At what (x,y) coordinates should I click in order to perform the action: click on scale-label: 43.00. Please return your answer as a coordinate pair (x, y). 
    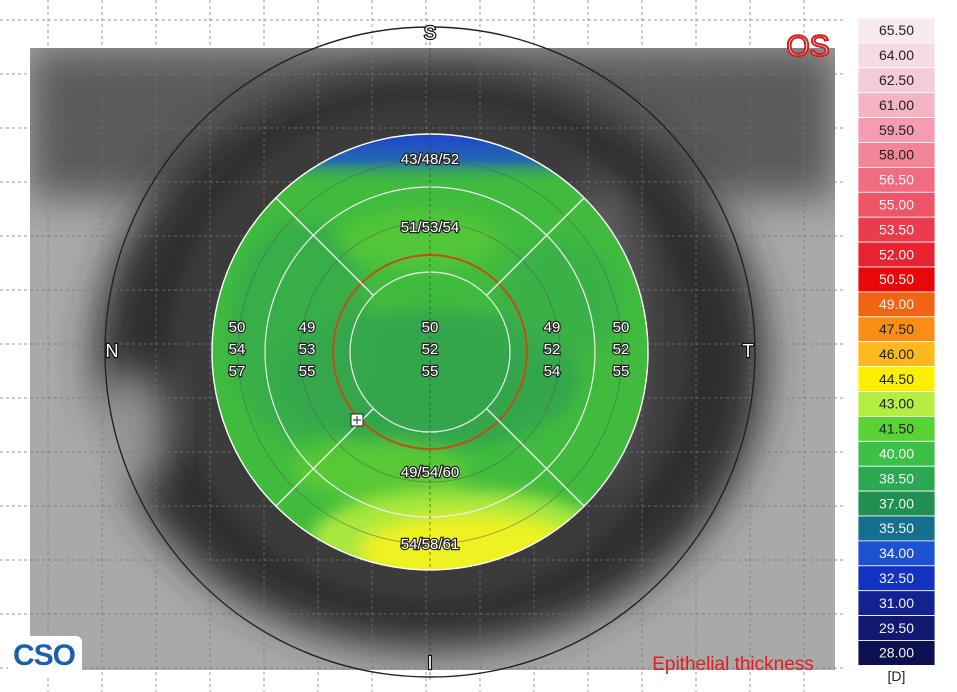
    Looking at the image, I should click on (896, 404).